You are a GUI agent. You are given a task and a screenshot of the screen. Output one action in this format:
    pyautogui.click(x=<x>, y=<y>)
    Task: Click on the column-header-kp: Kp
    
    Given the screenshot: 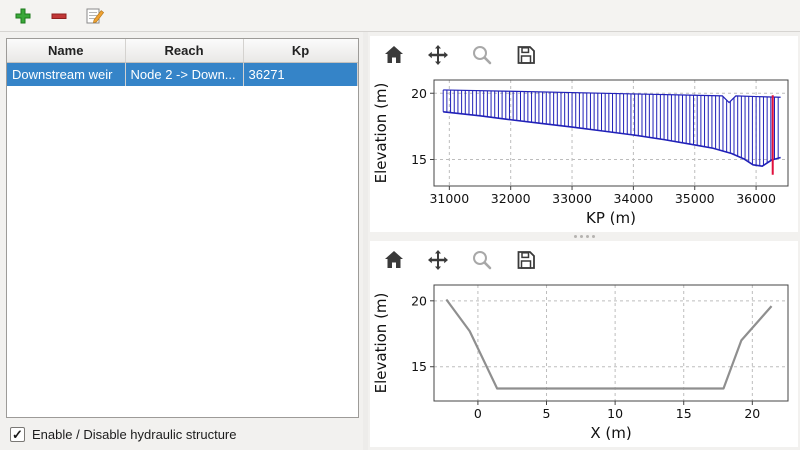 What is the action you would take?
    pyautogui.click(x=300, y=51)
    